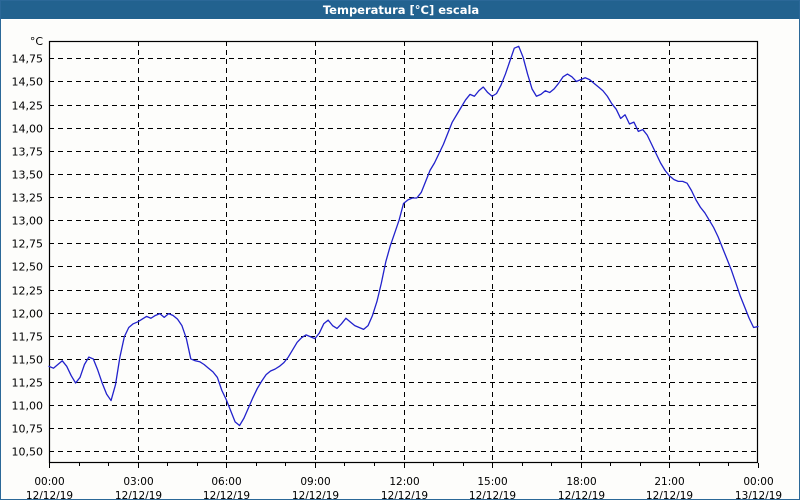  What do you see at coordinates (28, 82) in the screenshot?
I see `y-axis-tick-label: 14,50` at bounding box center [28, 82].